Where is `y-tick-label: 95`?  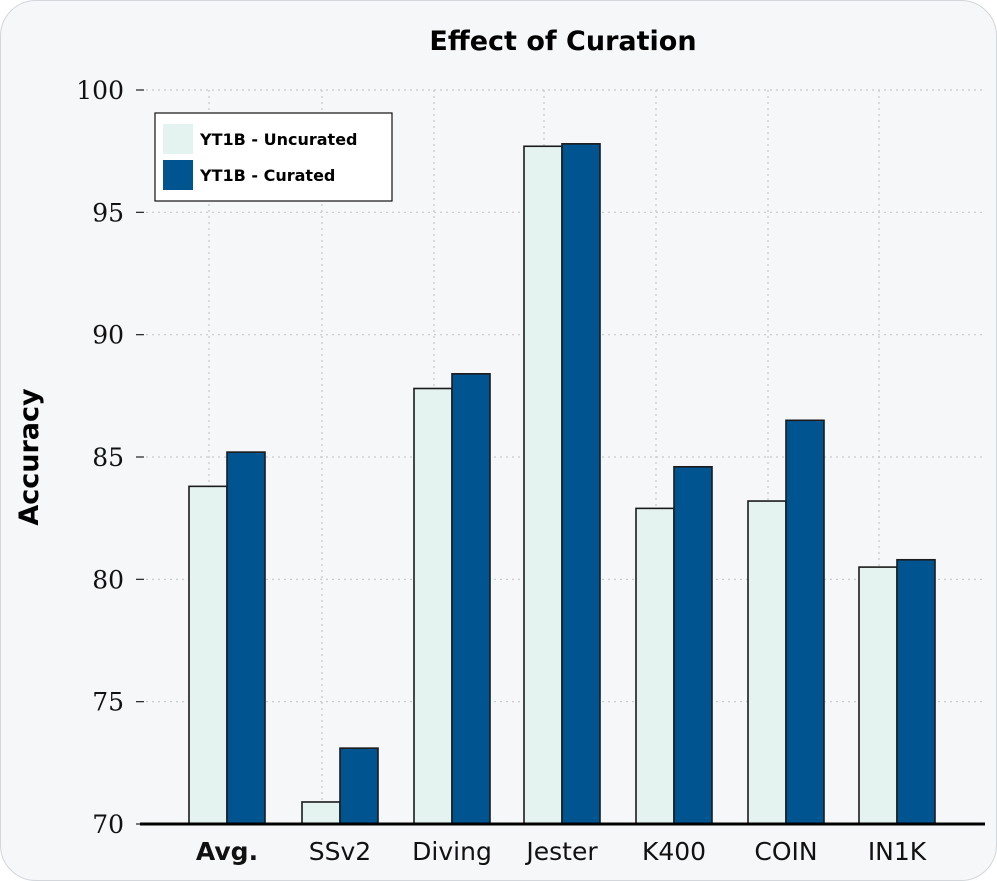 y-tick-label: 95 is located at coordinates (108, 212).